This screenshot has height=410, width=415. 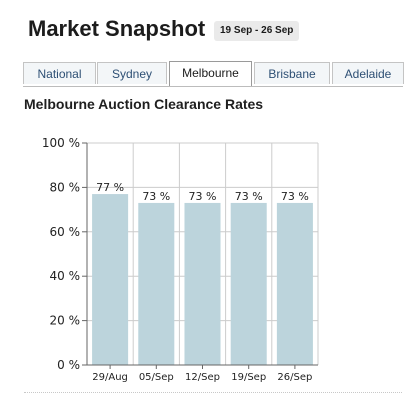 What do you see at coordinates (368, 73) in the screenshot?
I see `tab-adelaide: Adelaide` at bounding box center [368, 73].